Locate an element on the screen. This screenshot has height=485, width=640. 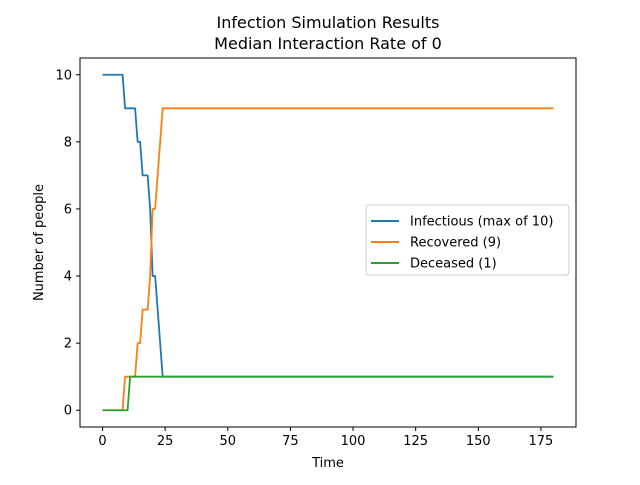
x-tick-label: 75 is located at coordinates (290, 441).